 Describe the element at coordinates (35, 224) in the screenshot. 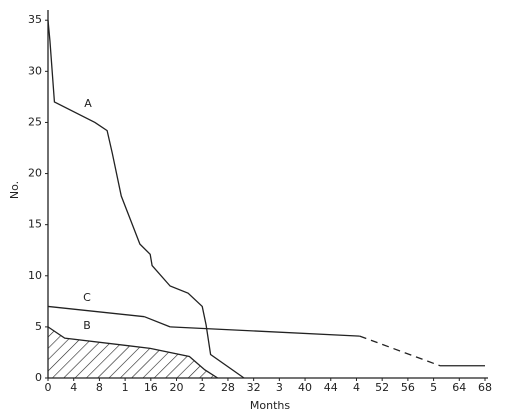

I see `y-tick-label: 15` at that location.